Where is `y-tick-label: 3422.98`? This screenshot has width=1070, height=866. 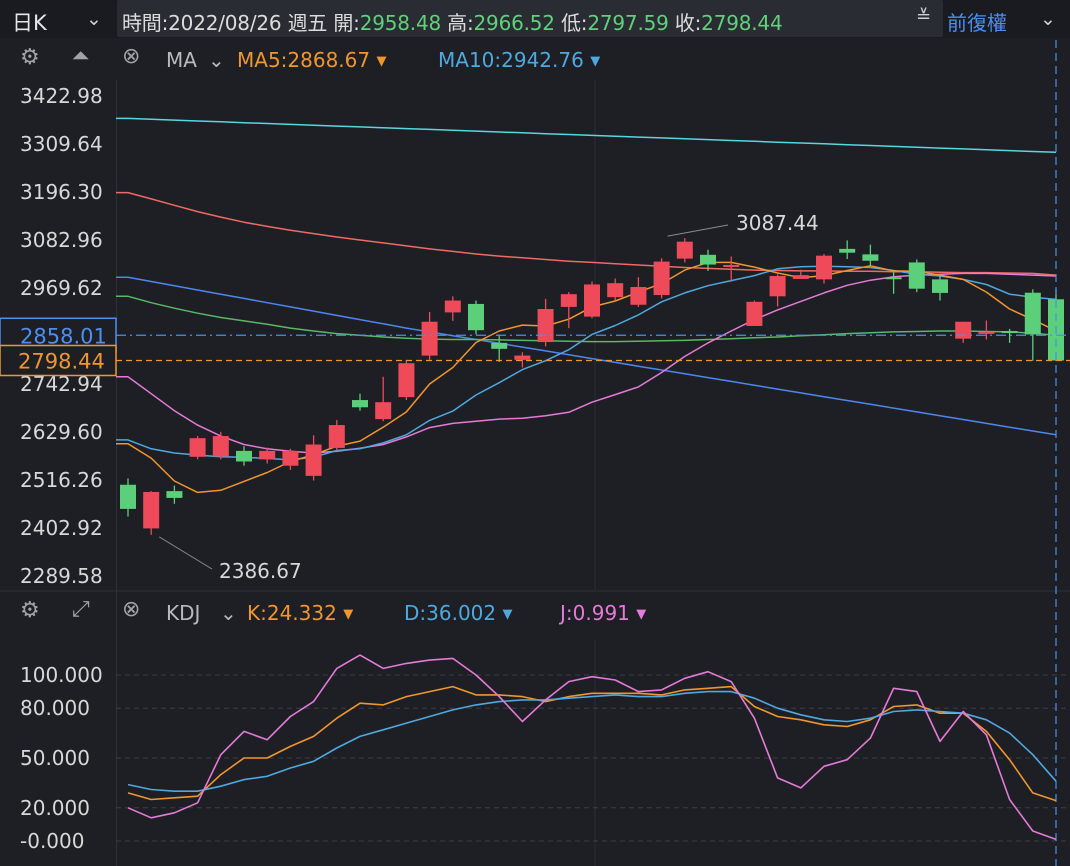 y-tick-label: 3422.98 is located at coordinates (61, 96).